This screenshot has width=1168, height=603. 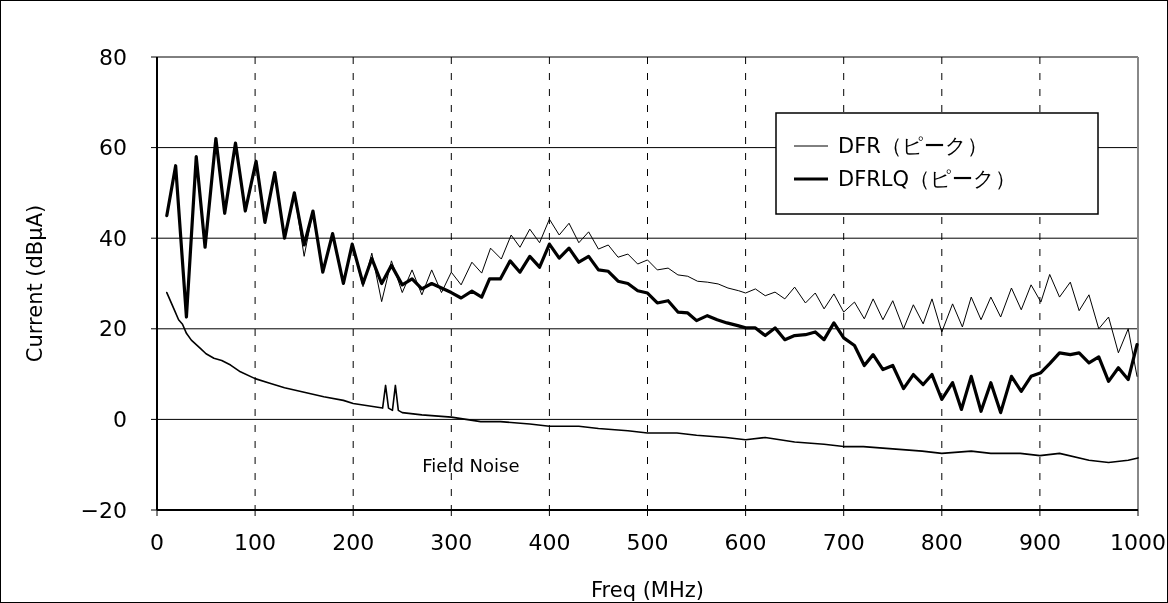 What do you see at coordinates (941, 542) in the screenshot?
I see `x-tick-label: 800` at bounding box center [941, 542].